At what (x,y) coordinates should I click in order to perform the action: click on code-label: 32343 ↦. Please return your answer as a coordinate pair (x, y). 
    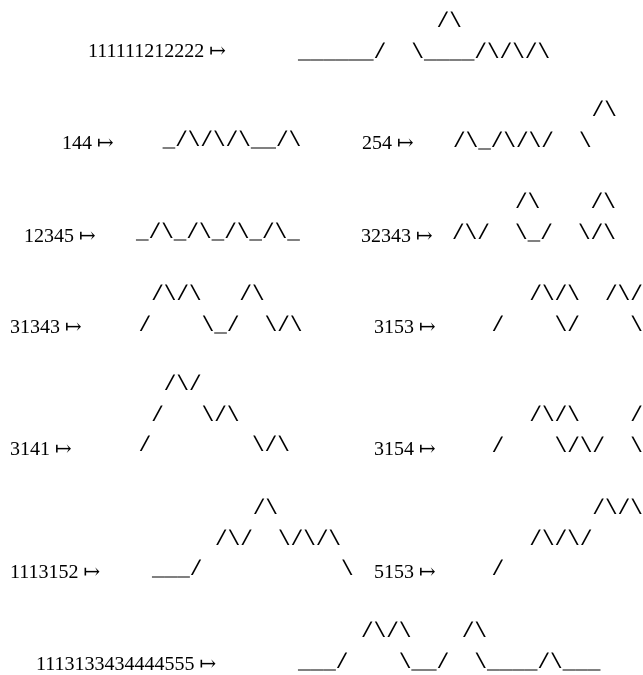
    Looking at the image, I should click on (397, 236).